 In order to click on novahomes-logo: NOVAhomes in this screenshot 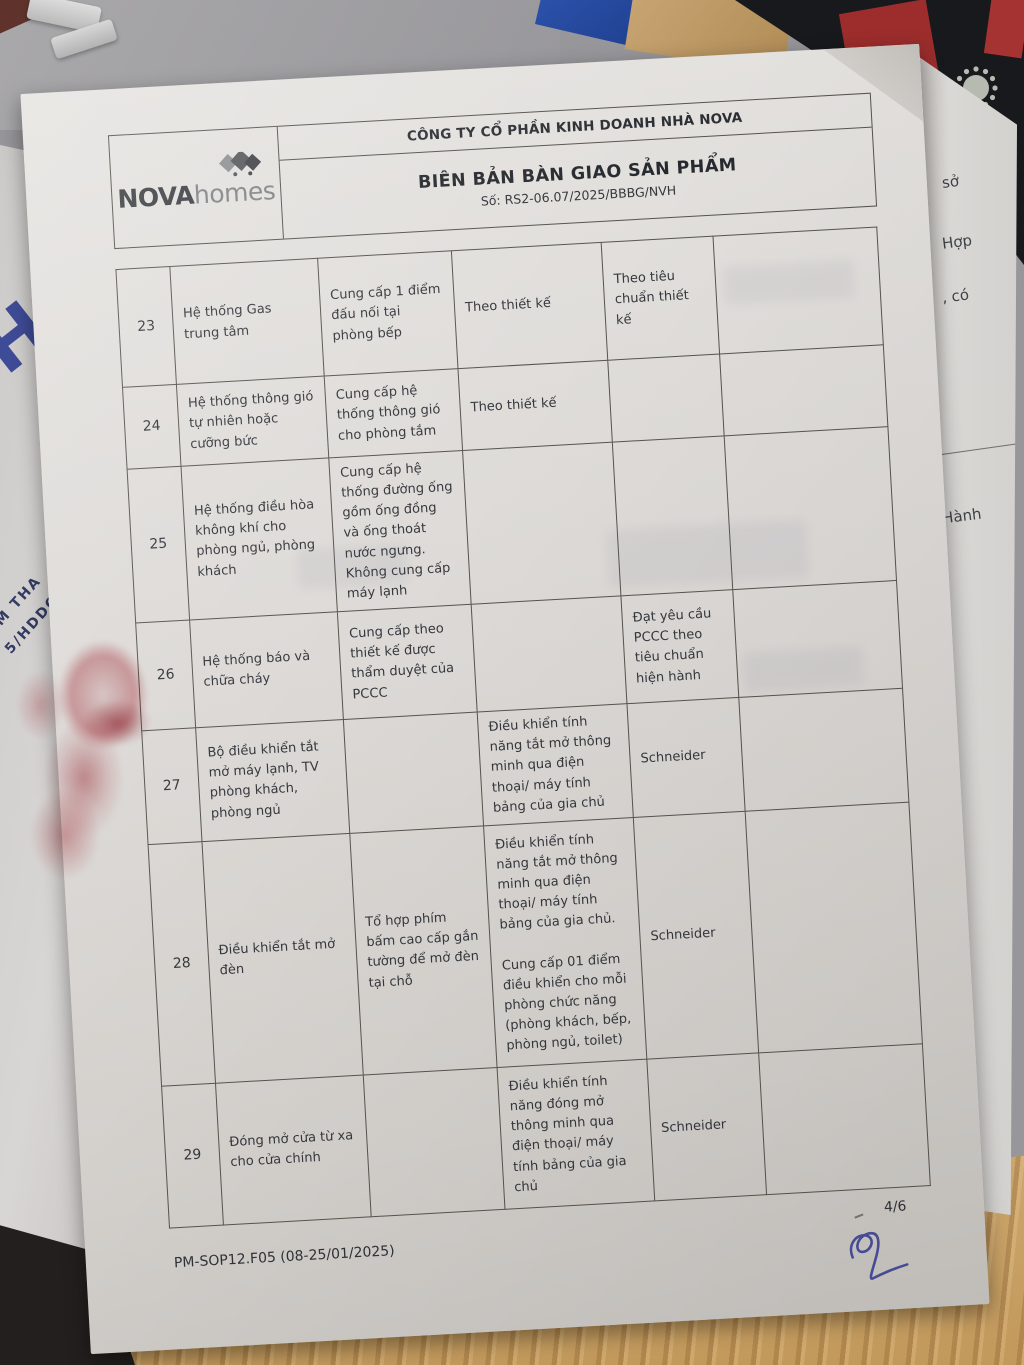, I will do `click(196, 181)`.